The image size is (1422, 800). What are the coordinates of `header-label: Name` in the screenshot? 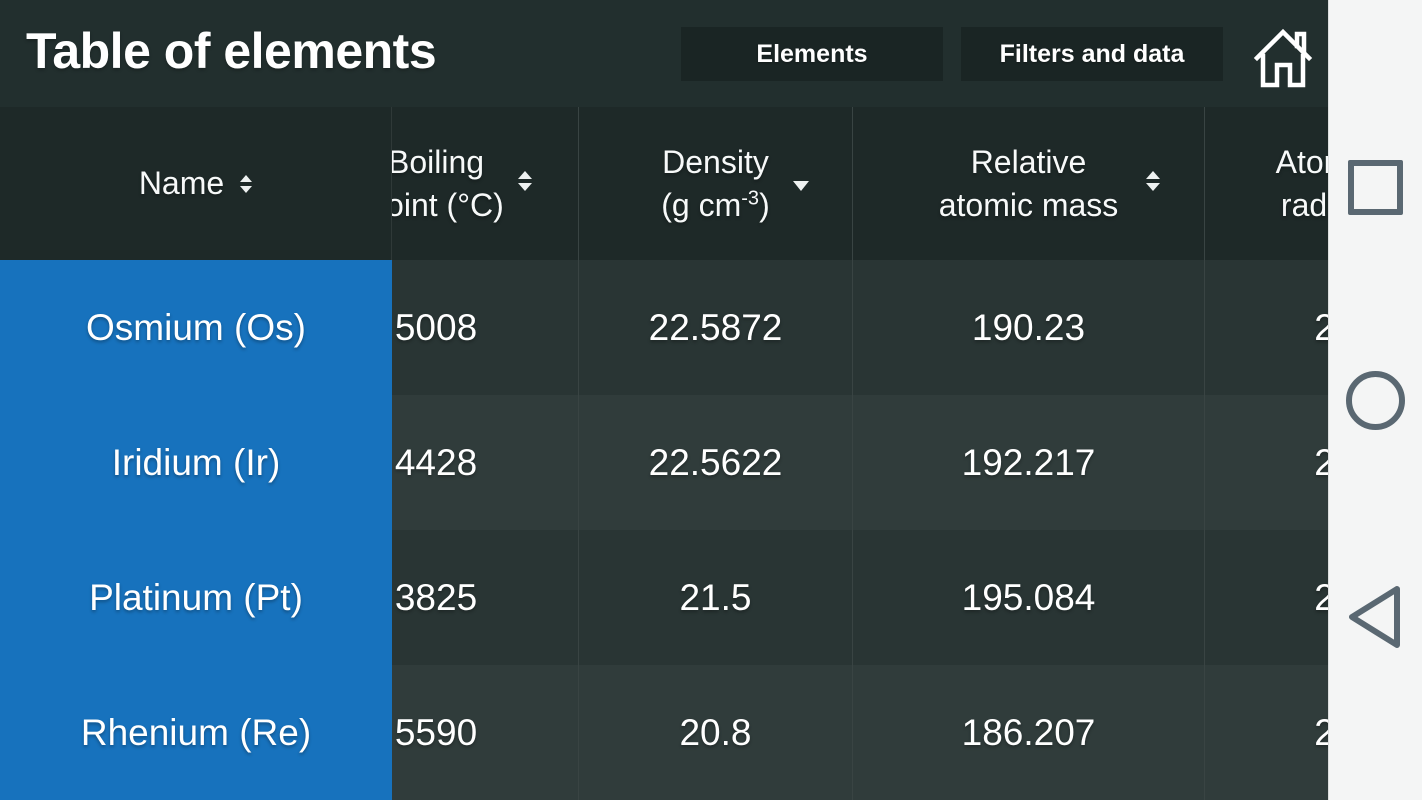 It's located at (181, 183).